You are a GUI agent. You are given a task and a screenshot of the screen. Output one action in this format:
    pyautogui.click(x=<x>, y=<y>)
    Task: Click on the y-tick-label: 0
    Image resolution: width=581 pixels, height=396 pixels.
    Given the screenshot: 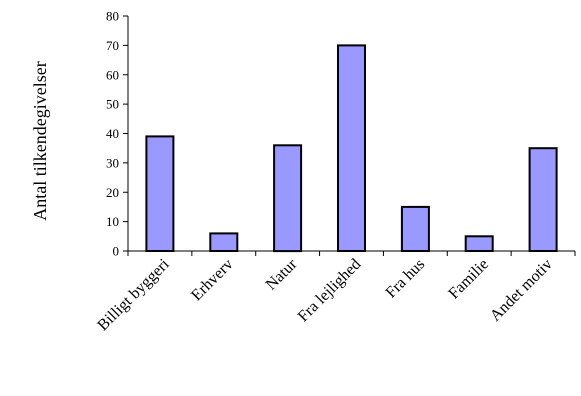 What is the action you would take?
    pyautogui.click(x=116, y=251)
    